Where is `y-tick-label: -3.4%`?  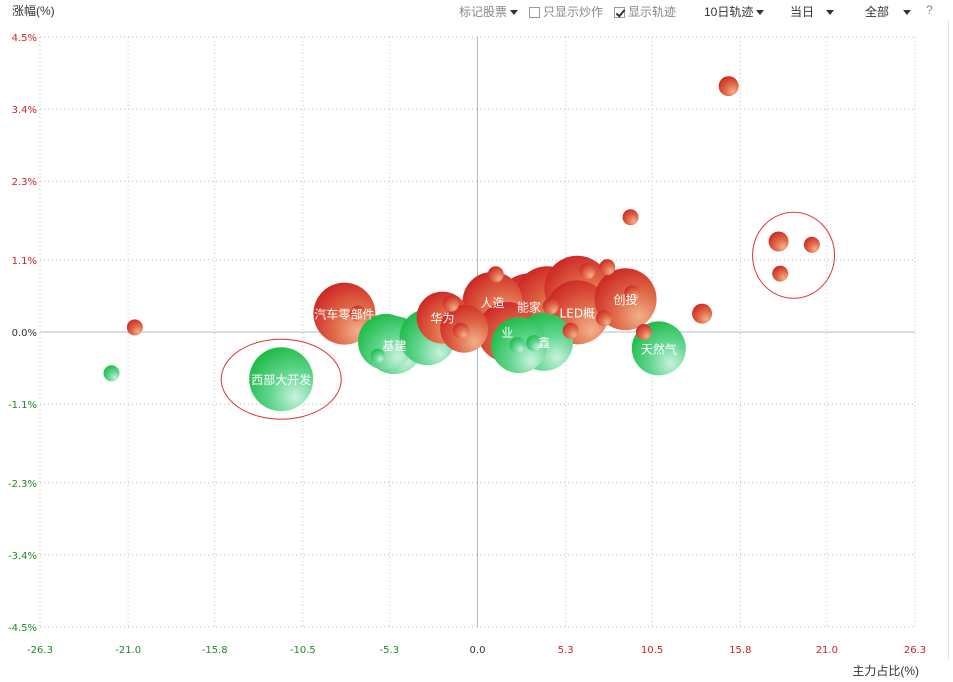 y-tick-label: -3.4% is located at coordinates (22, 556).